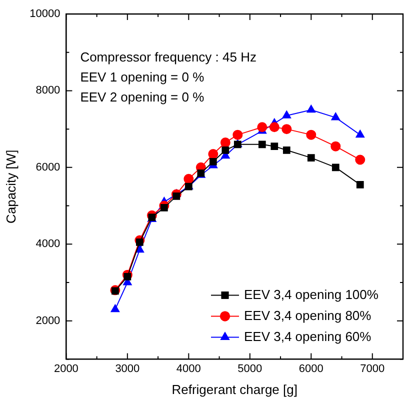 Image resolution: width=410 pixels, height=402 pixels. What do you see at coordinates (235, 389) in the screenshot?
I see `x-axis-title: Refrigerant charge [g]` at bounding box center [235, 389].